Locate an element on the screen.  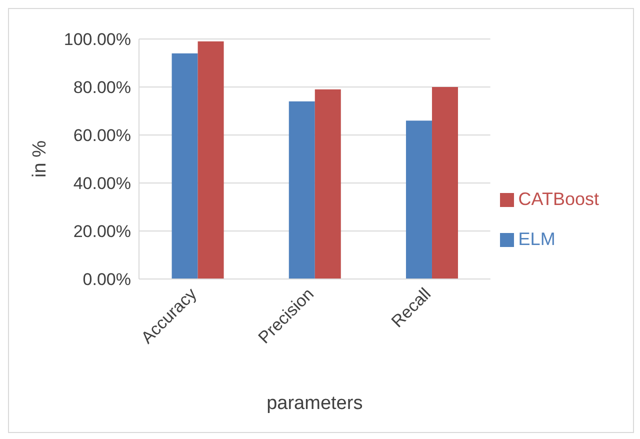
y-tick-label: 0.00% is located at coordinates (106, 280).